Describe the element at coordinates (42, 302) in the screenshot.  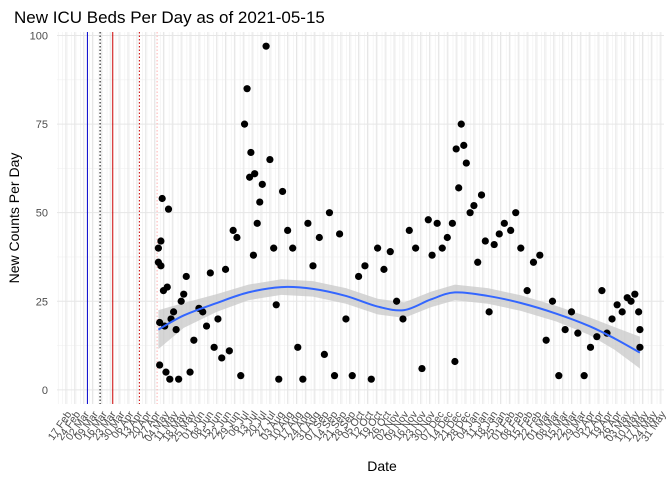
I see `y-tick-label: 25` at that location.